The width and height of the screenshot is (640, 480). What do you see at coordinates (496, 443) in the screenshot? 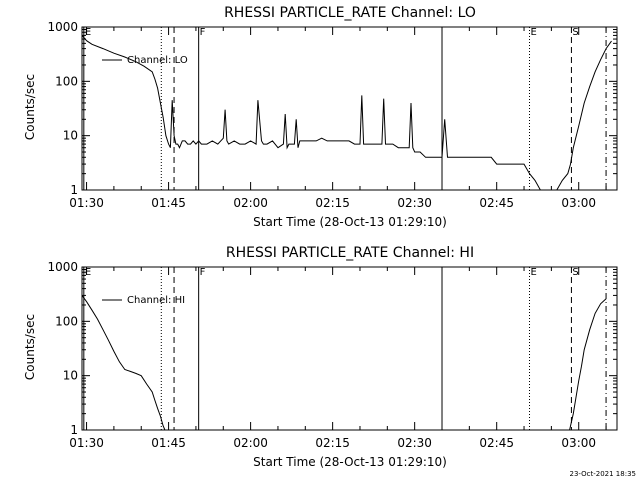
I see `x-tick-label-hi: 02:45` at bounding box center [496, 443].